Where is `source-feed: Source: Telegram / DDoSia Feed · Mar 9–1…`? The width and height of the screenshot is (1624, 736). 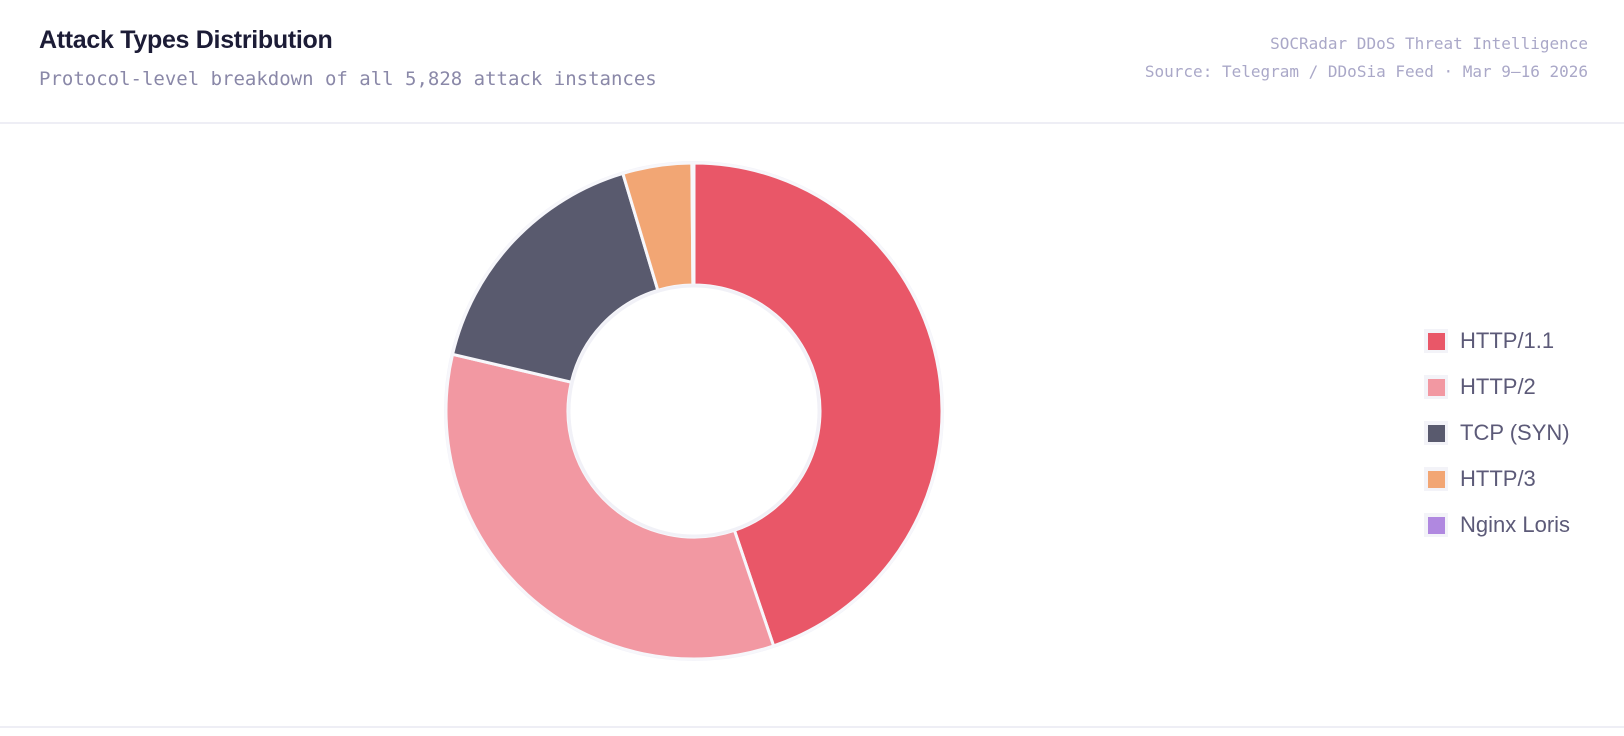 source-feed: Source: Telegram / DDoSia Feed · Mar 9–1… is located at coordinates (1366, 71).